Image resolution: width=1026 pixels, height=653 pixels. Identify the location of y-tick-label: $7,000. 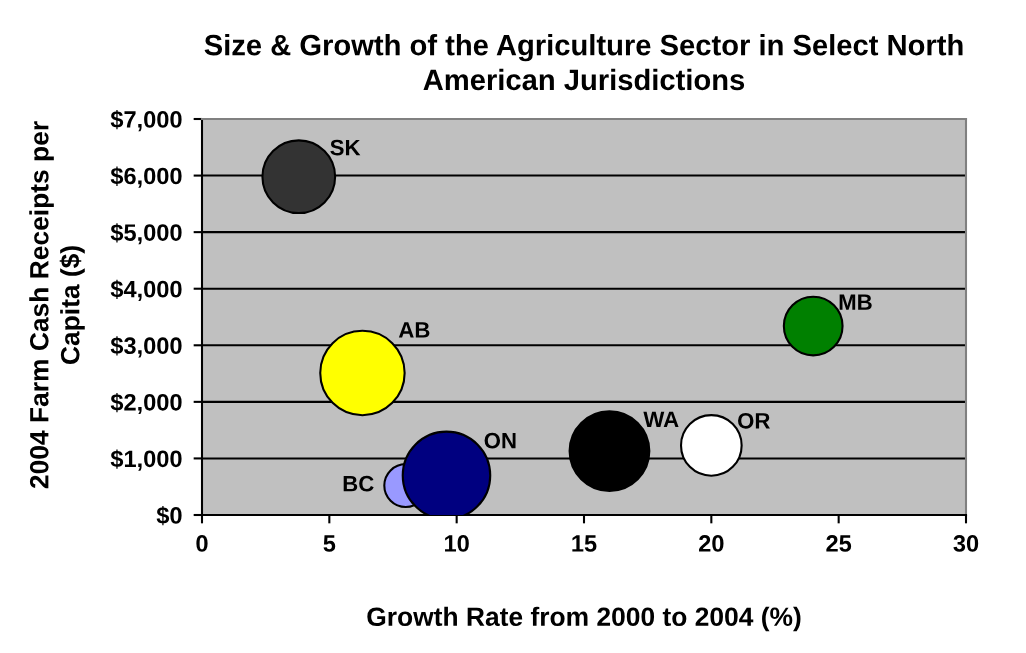
(146, 121).